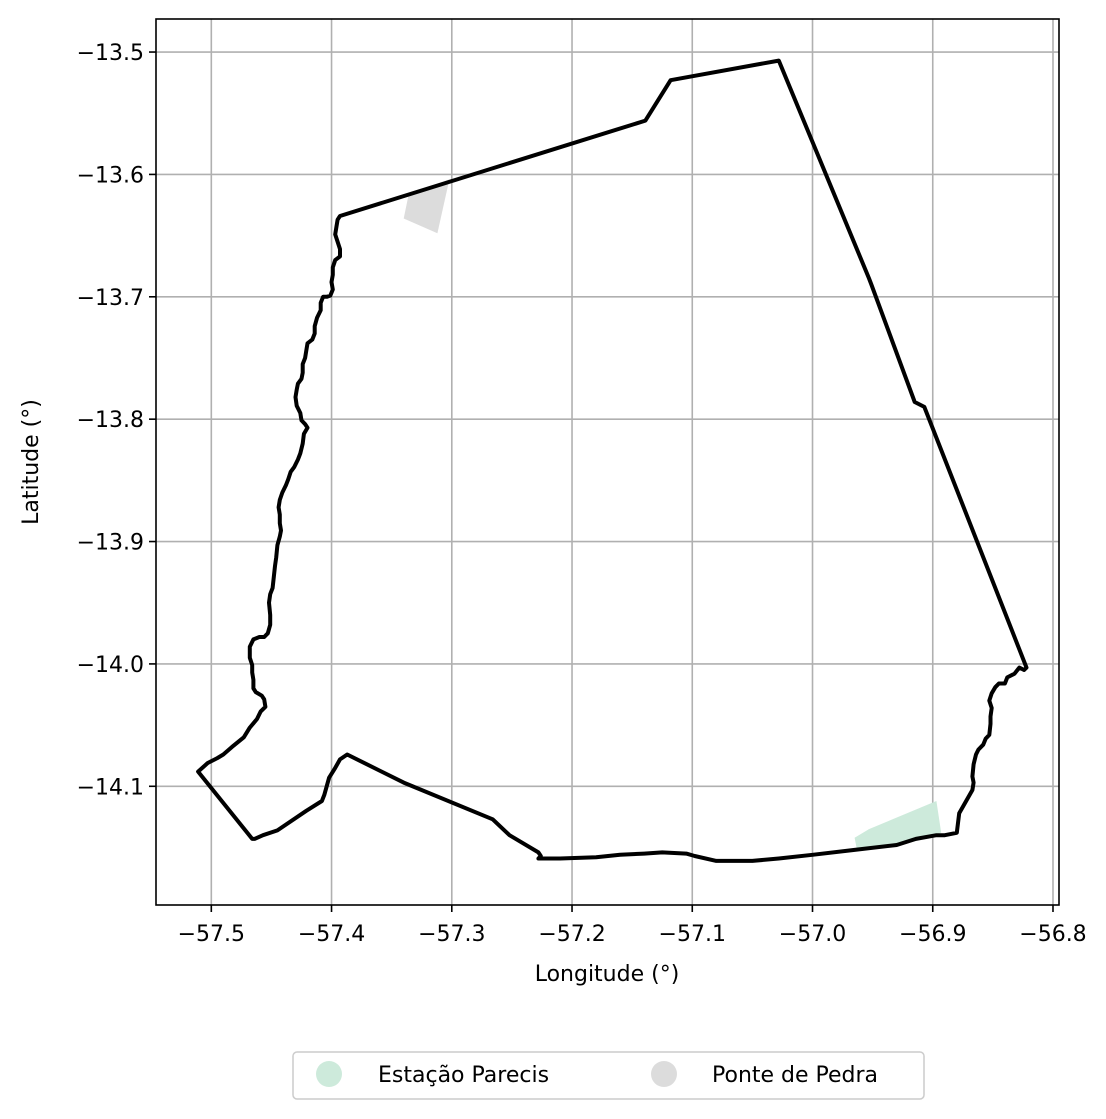 This screenshot has width=1106, height=1119. I want to click on legend-swatch-ponte-de-pedra, so click(664, 1074).